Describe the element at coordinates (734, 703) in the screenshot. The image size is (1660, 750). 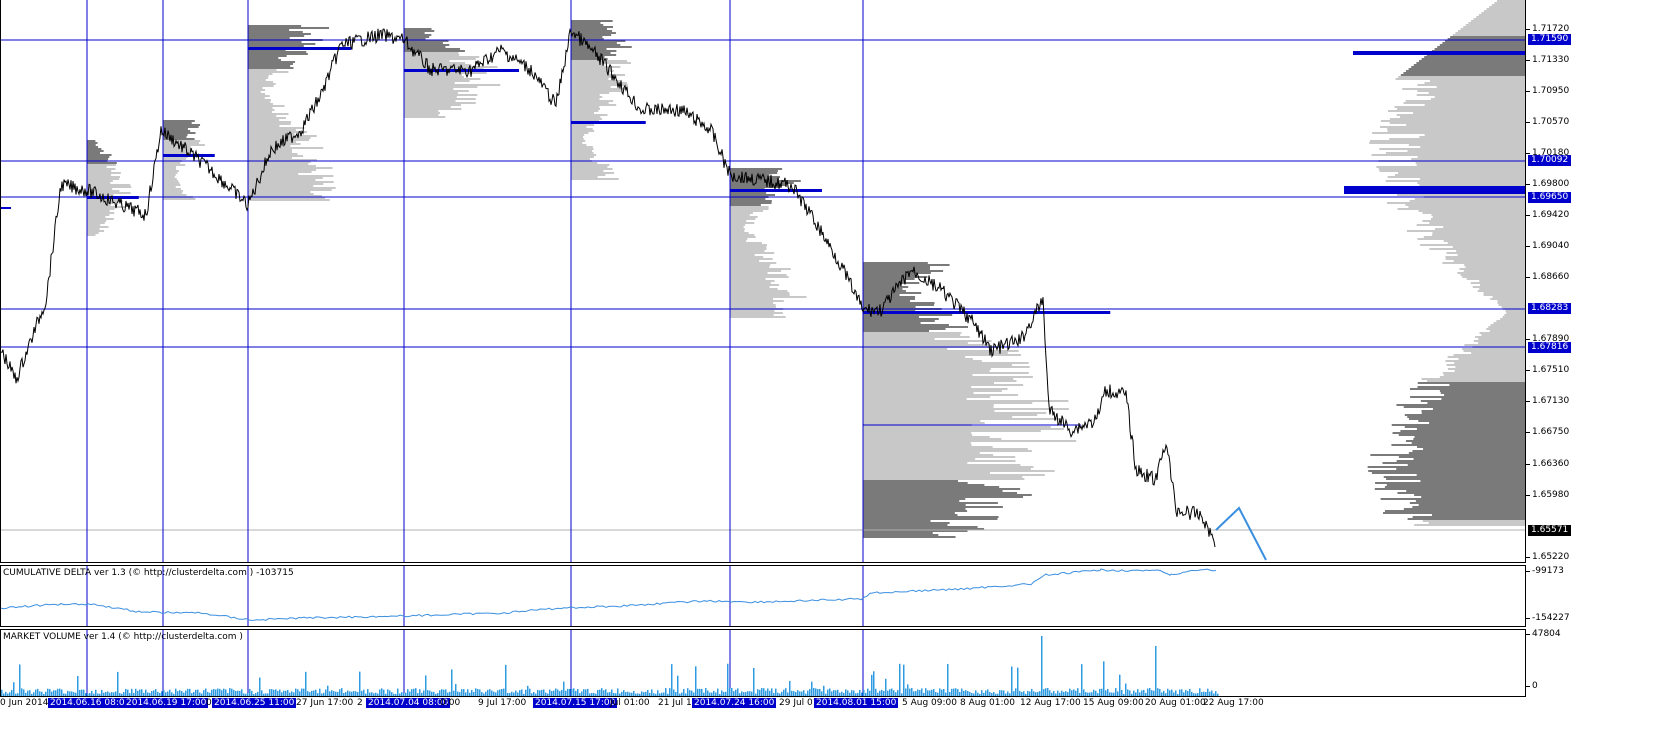
I see `time-label: 2014.07.24 16:00` at that location.